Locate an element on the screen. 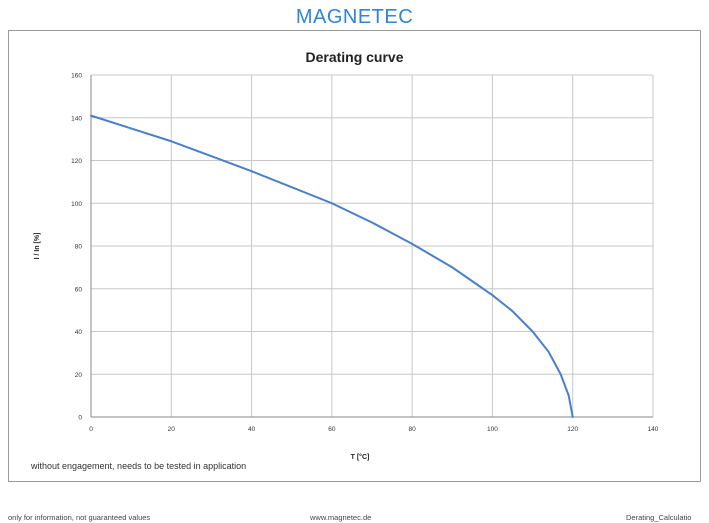 This screenshot has height=523, width=709. y-tick-label: 60 is located at coordinates (79, 289).